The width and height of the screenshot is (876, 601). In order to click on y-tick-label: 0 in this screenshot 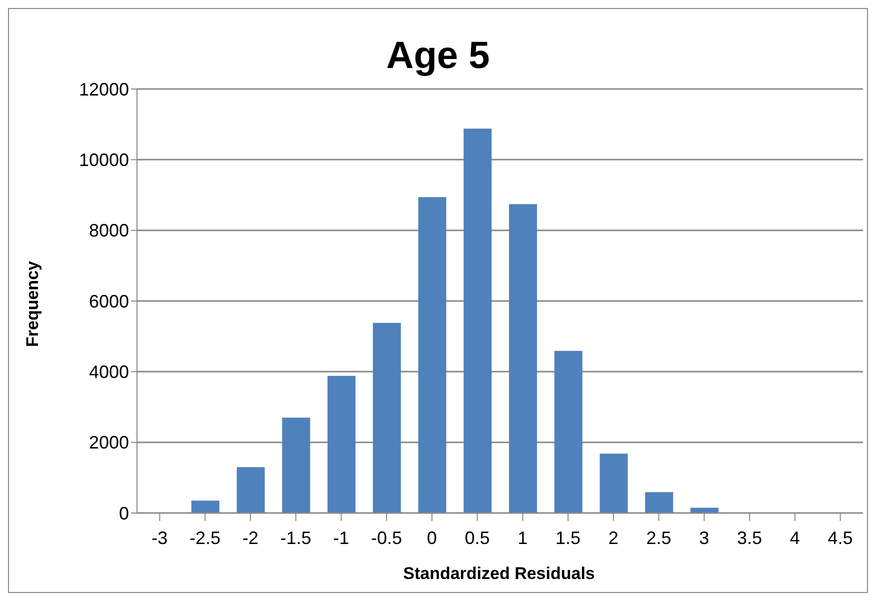, I will do `click(123, 513)`.